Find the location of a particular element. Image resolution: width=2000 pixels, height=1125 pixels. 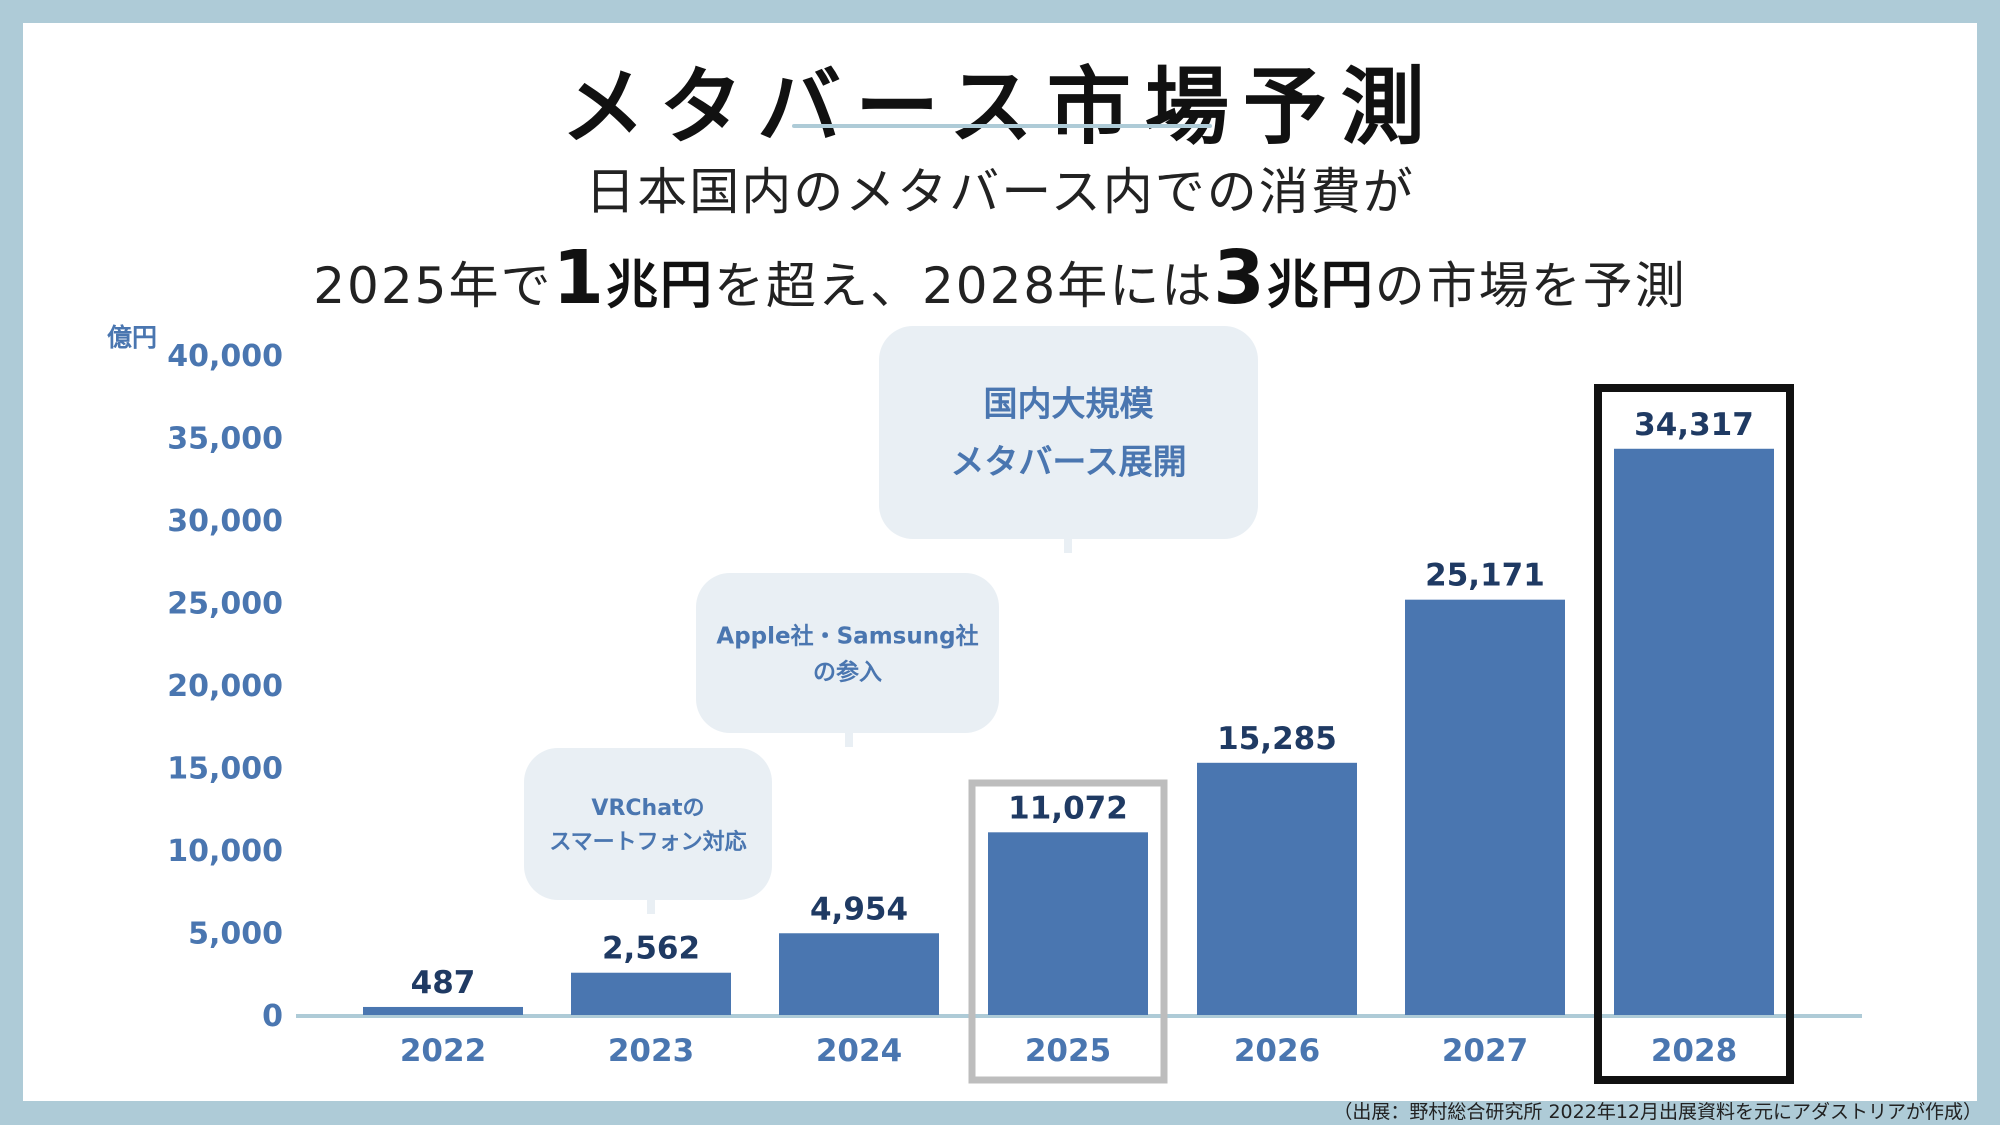

title-underline is located at coordinates (1002, 126).